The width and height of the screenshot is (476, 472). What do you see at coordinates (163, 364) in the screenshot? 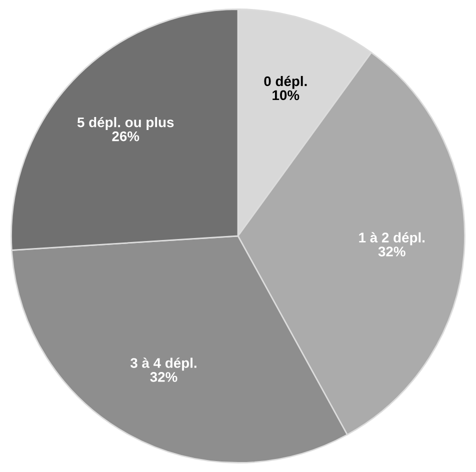
I see `slice-label: 3 à 4 dépl.` at bounding box center [163, 364].